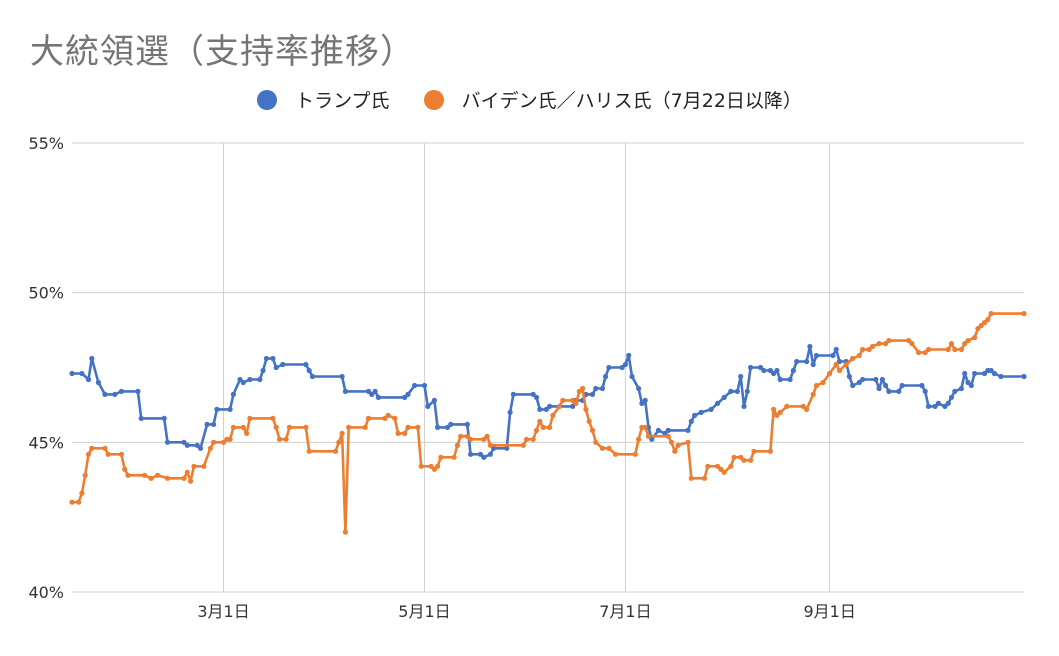 The height and width of the screenshot is (656, 1059). Describe the element at coordinates (46, 293) in the screenshot. I see `y-tick-label: 50%` at that location.